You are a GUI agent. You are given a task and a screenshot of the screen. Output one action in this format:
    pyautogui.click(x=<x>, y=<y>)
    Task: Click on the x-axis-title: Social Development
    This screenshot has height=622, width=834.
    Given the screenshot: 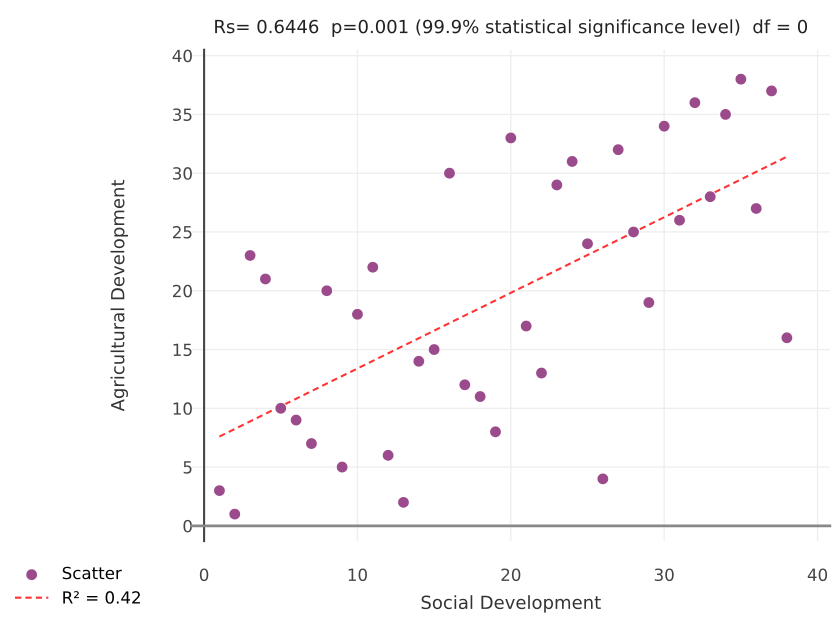 What is the action you would take?
    pyautogui.click(x=511, y=604)
    